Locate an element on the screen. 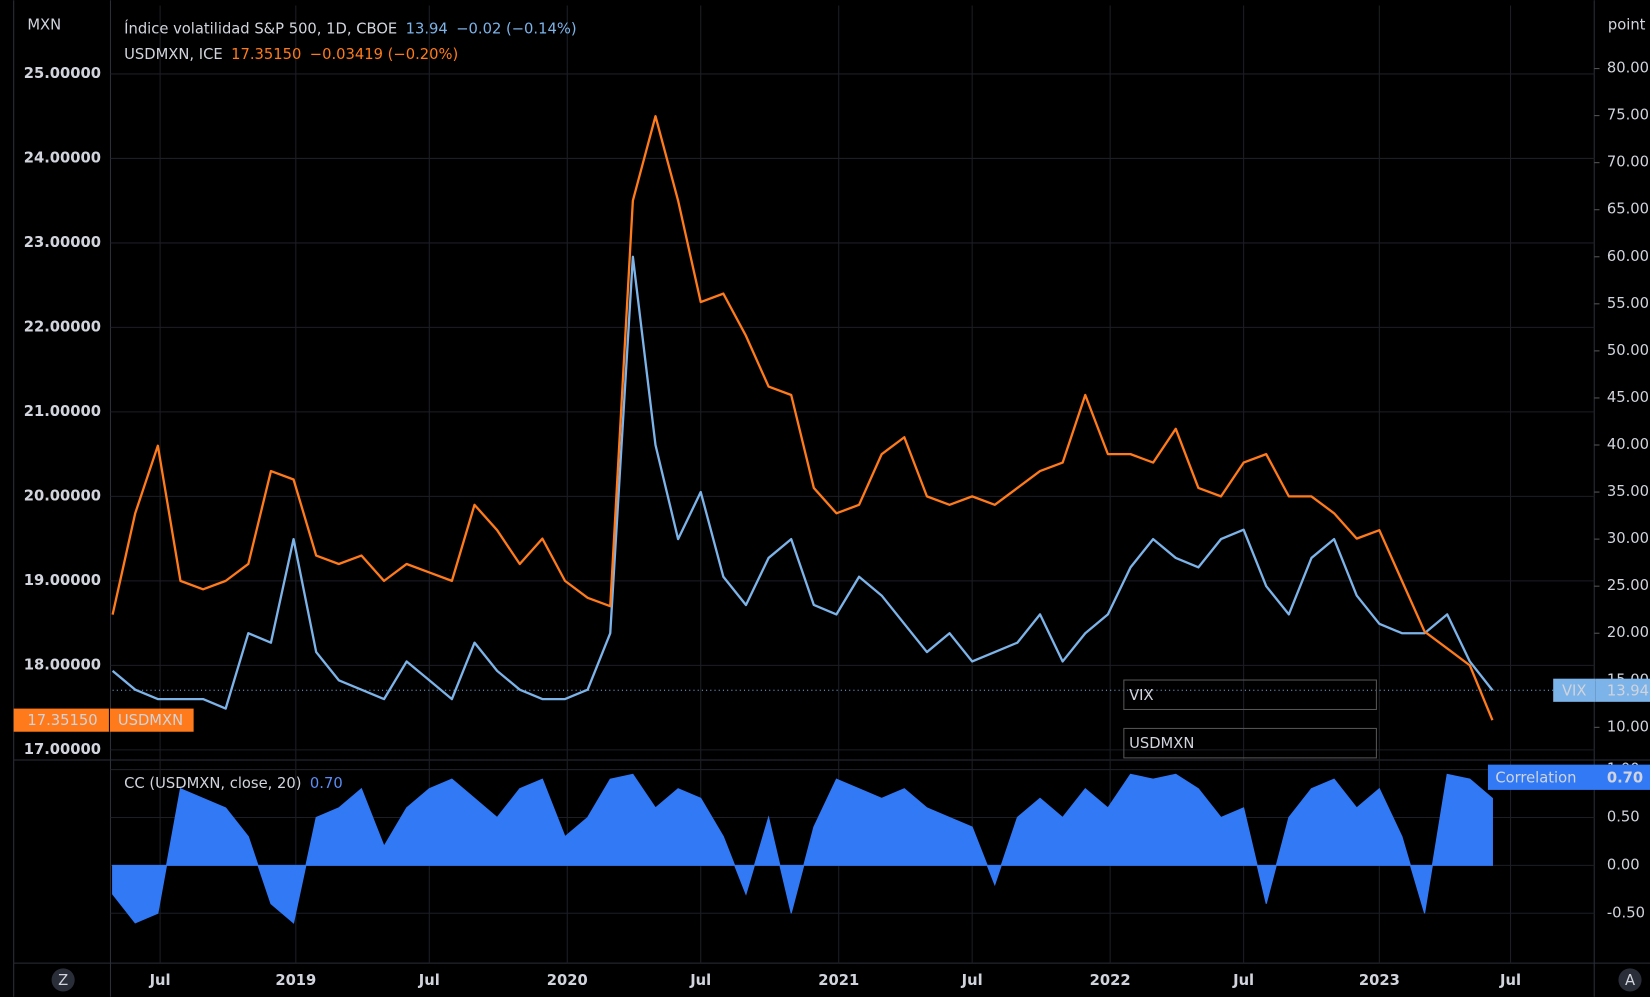  legend-row: CC (USDMXN, close, 20) 0.70 is located at coordinates (233, 783).